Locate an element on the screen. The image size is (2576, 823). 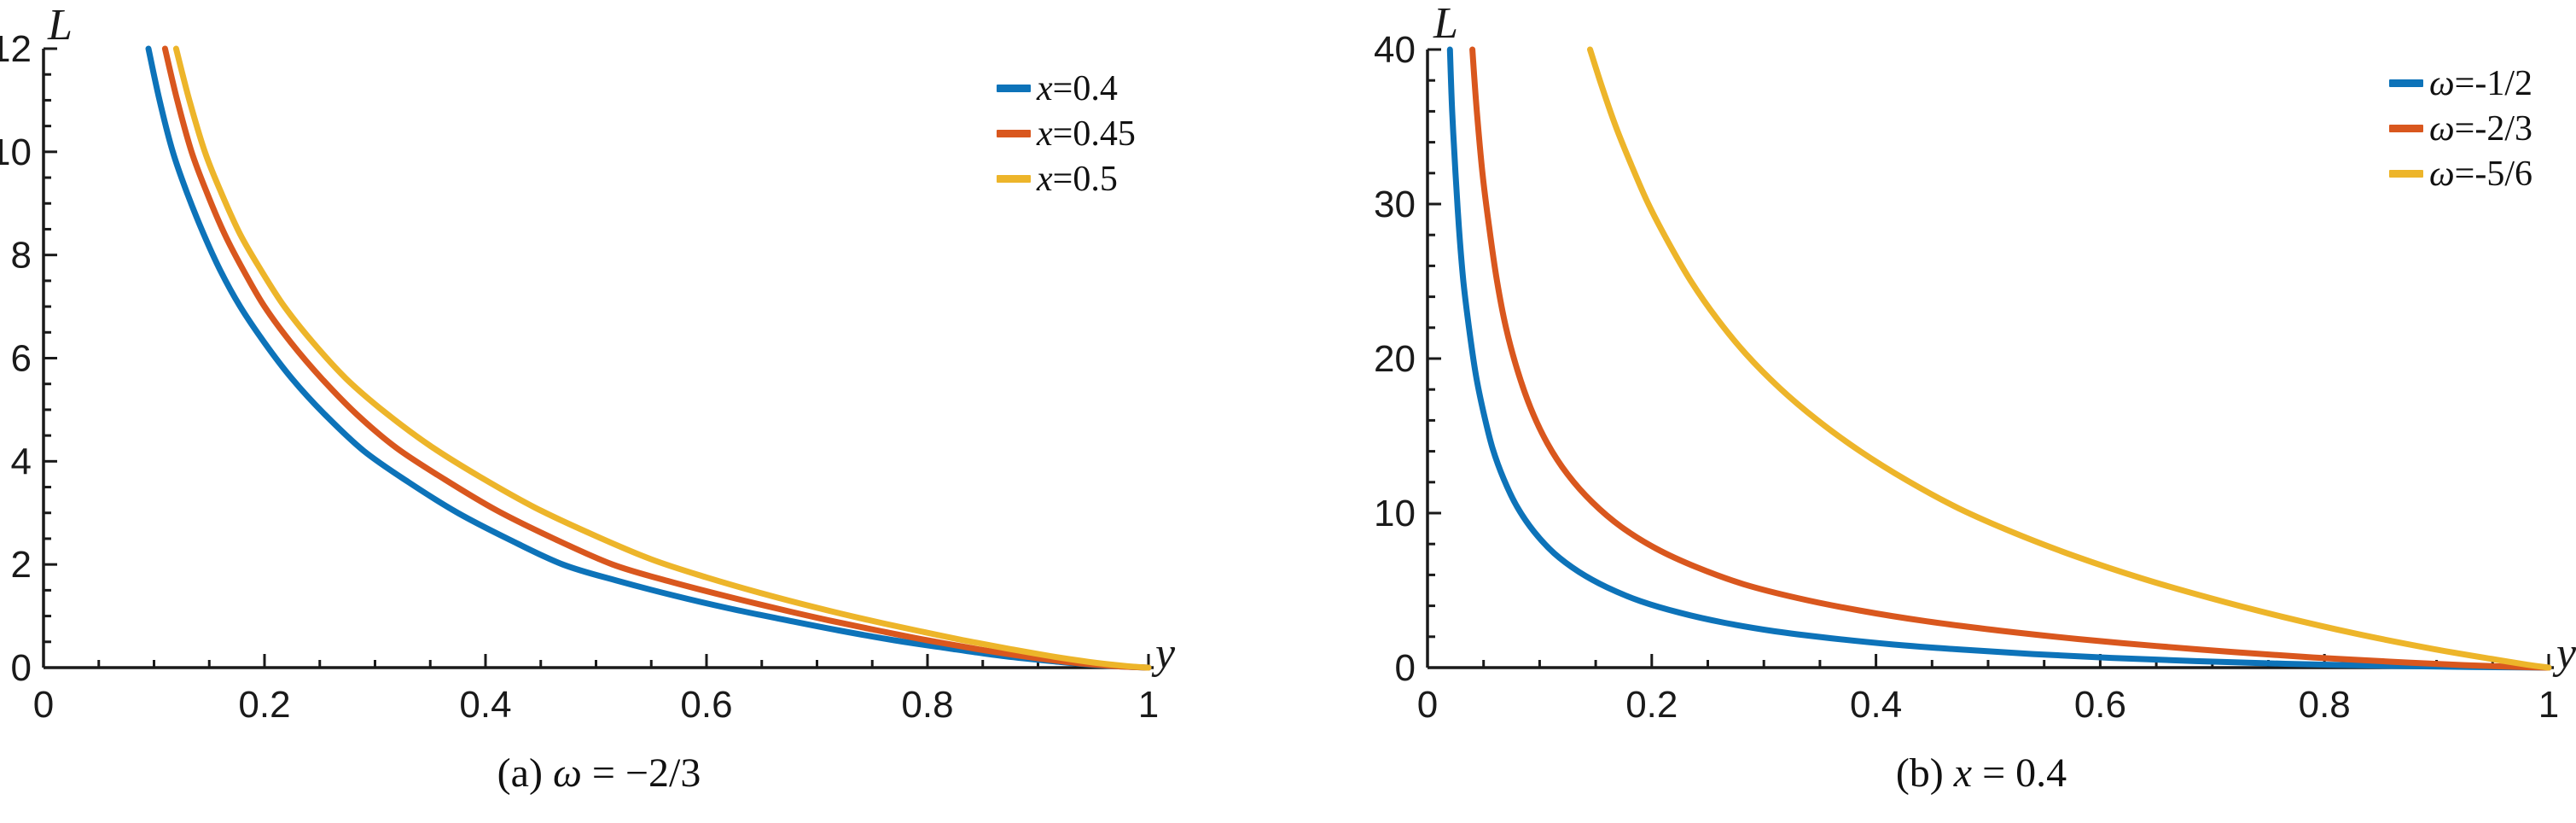
x-axis-label-a: y is located at coordinates (1165, 653).